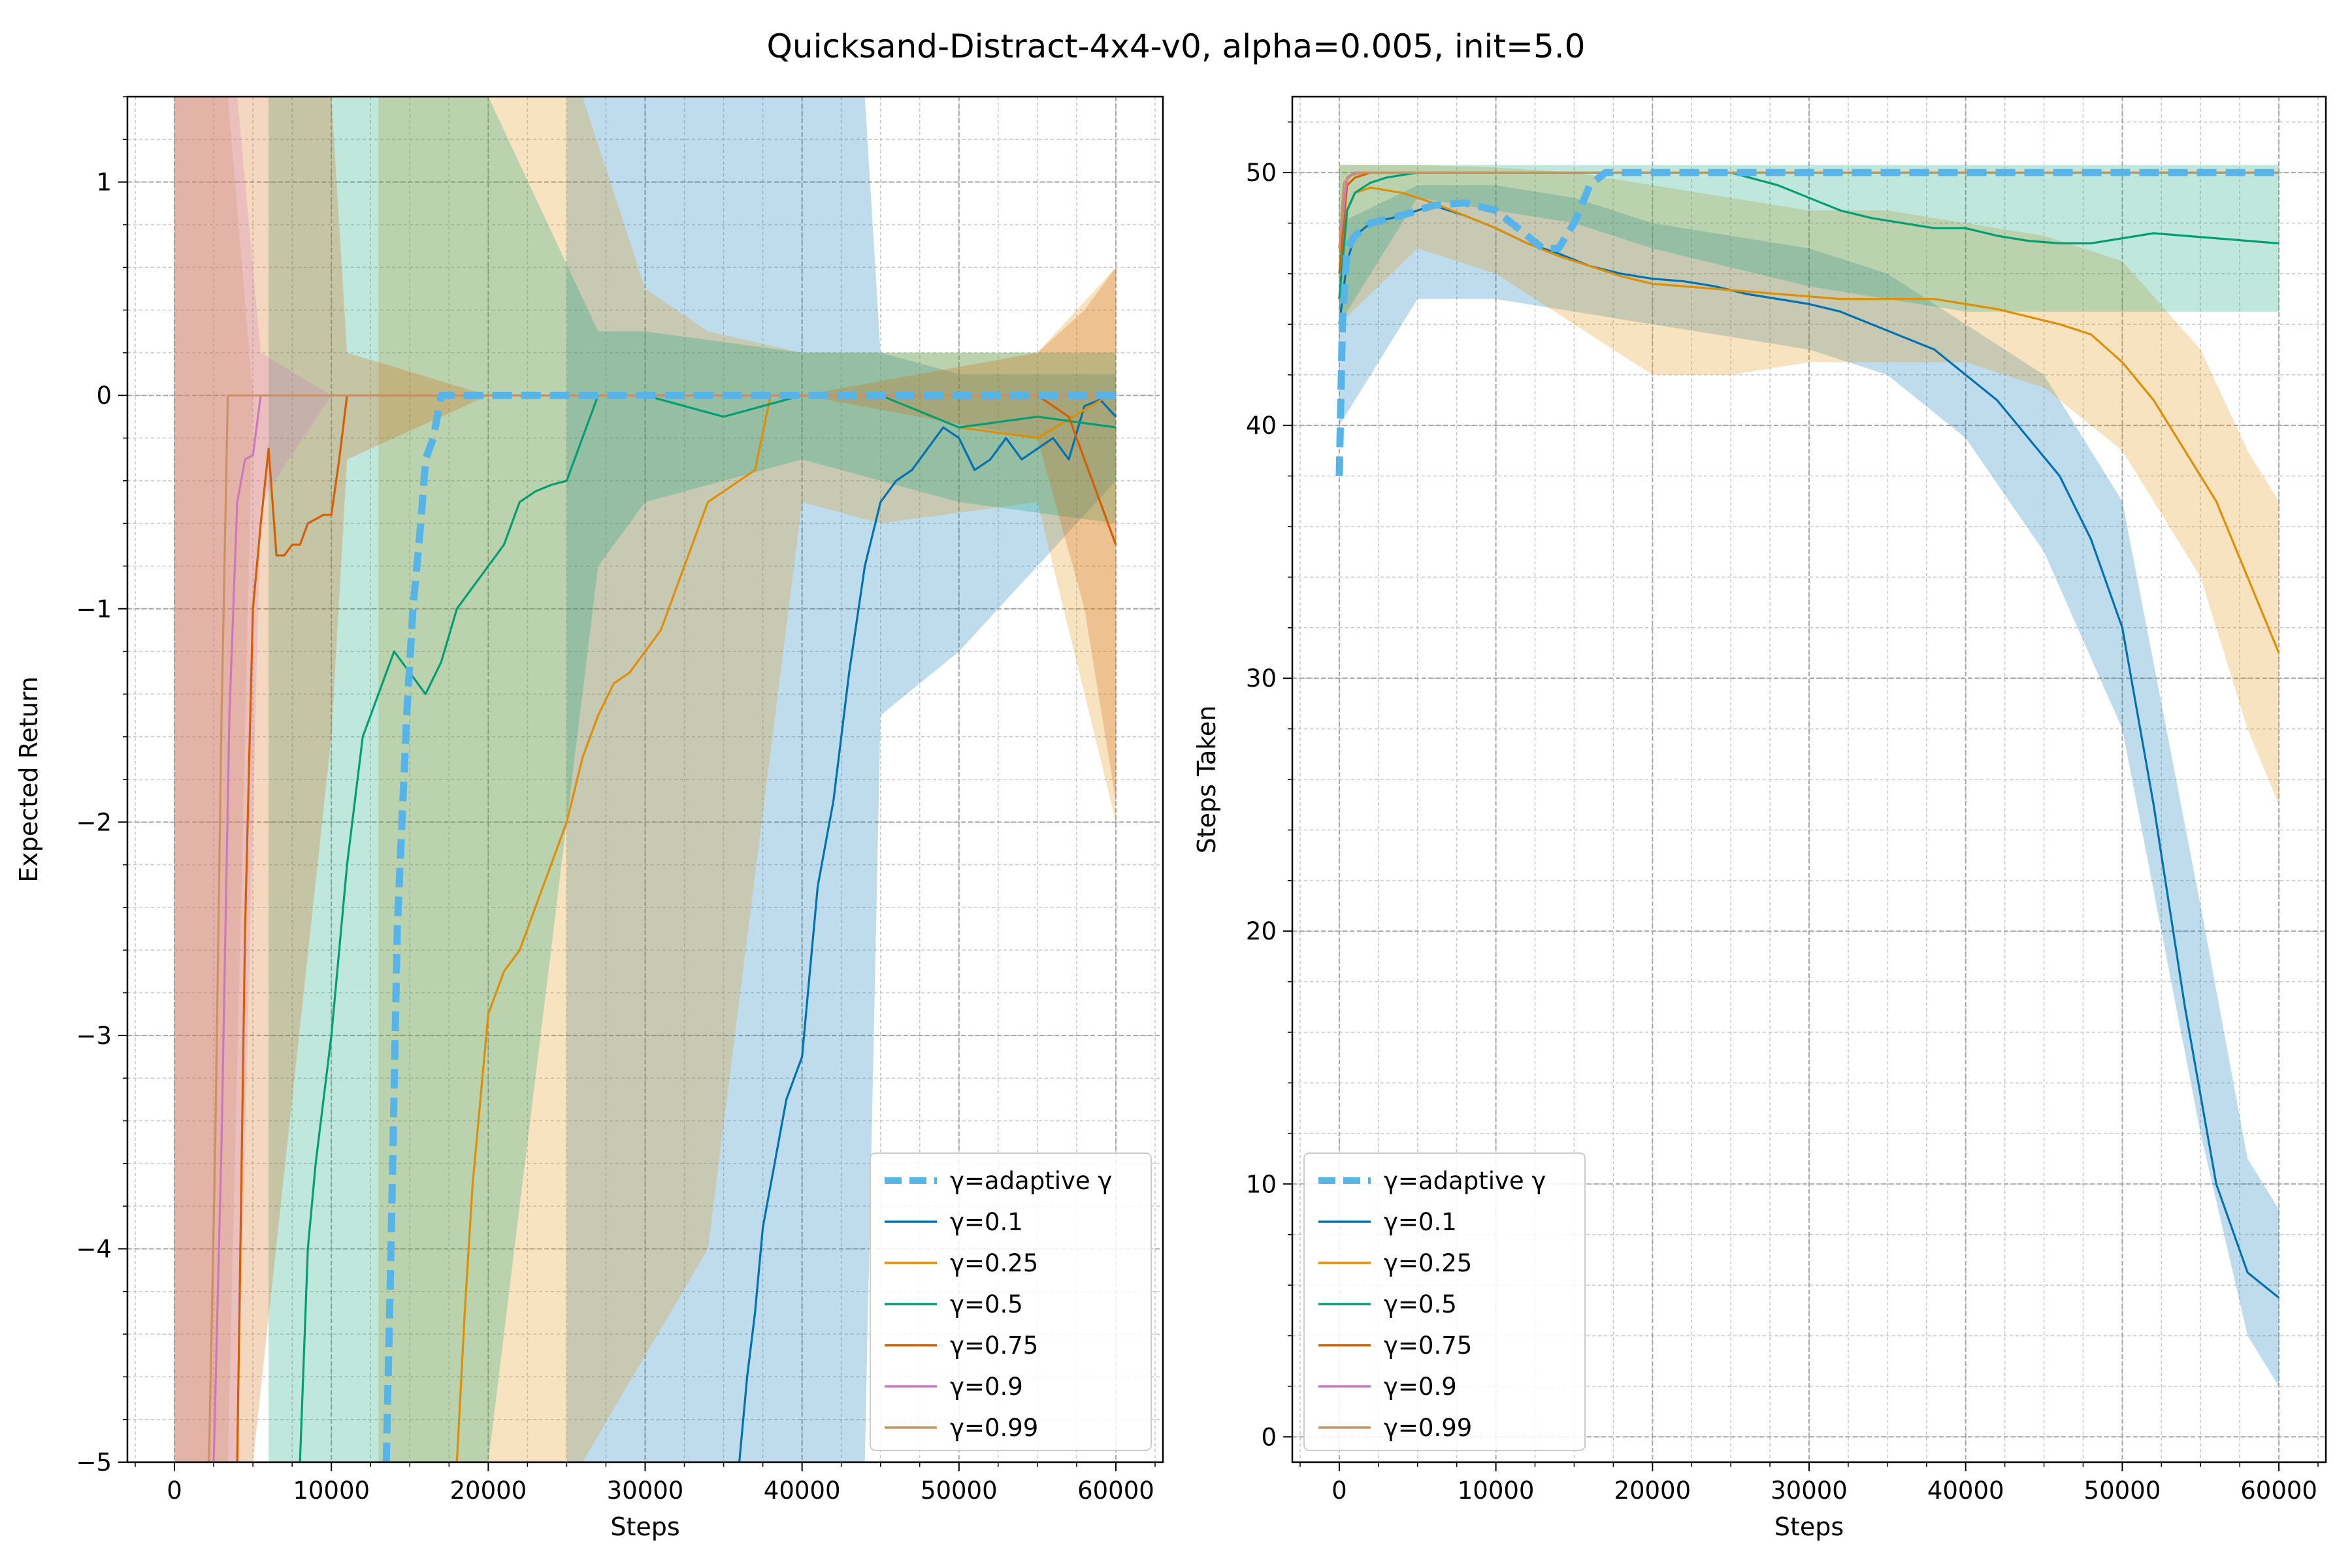  I want to click on y-axis-label: Expected Return, so click(28, 779).